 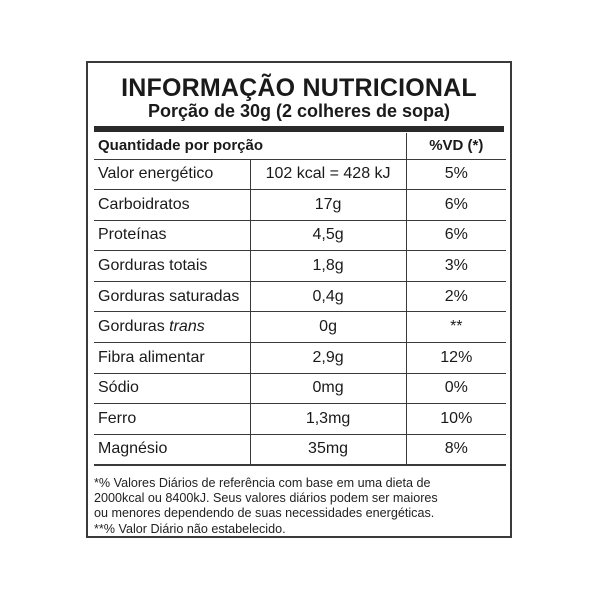 I want to click on nutrient-name: Valor energético, so click(x=172, y=175).